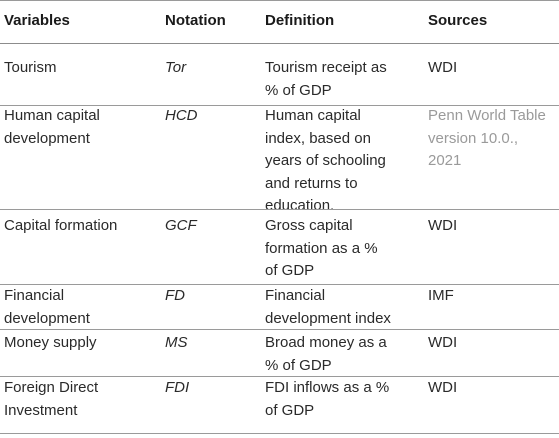  Describe the element at coordinates (279, 0) in the screenshot. I see `table-top-rule` at that location.